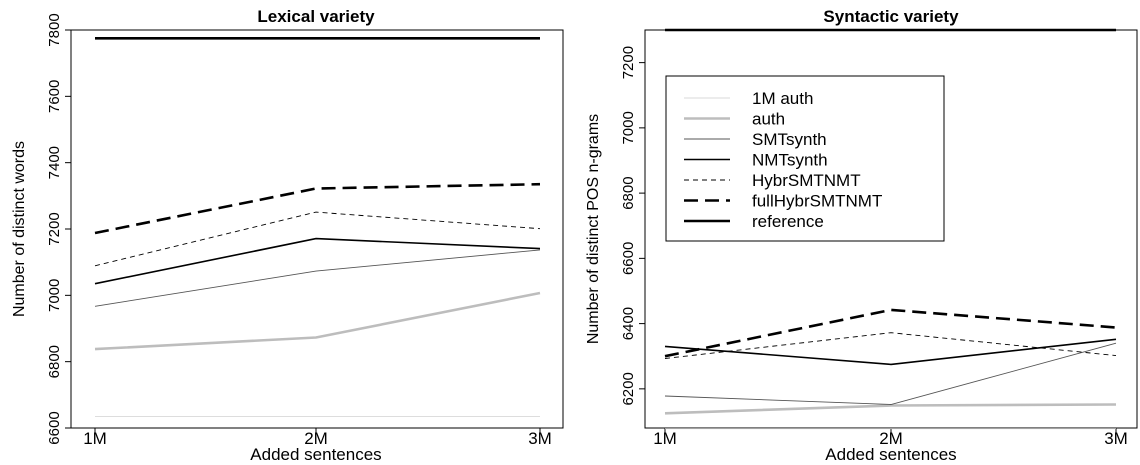 The height and width of the screenshot is (465, 1140). I want to click on y-tick-label: 6400, so click(628, 323).